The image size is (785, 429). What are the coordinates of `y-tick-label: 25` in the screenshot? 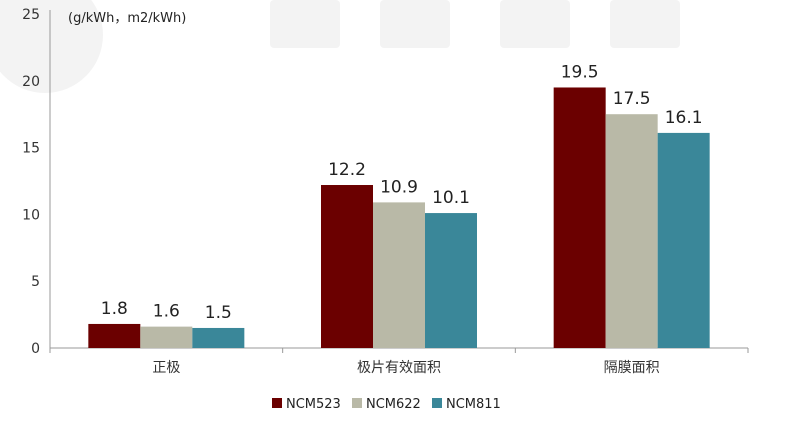 It's located at (31, 15).